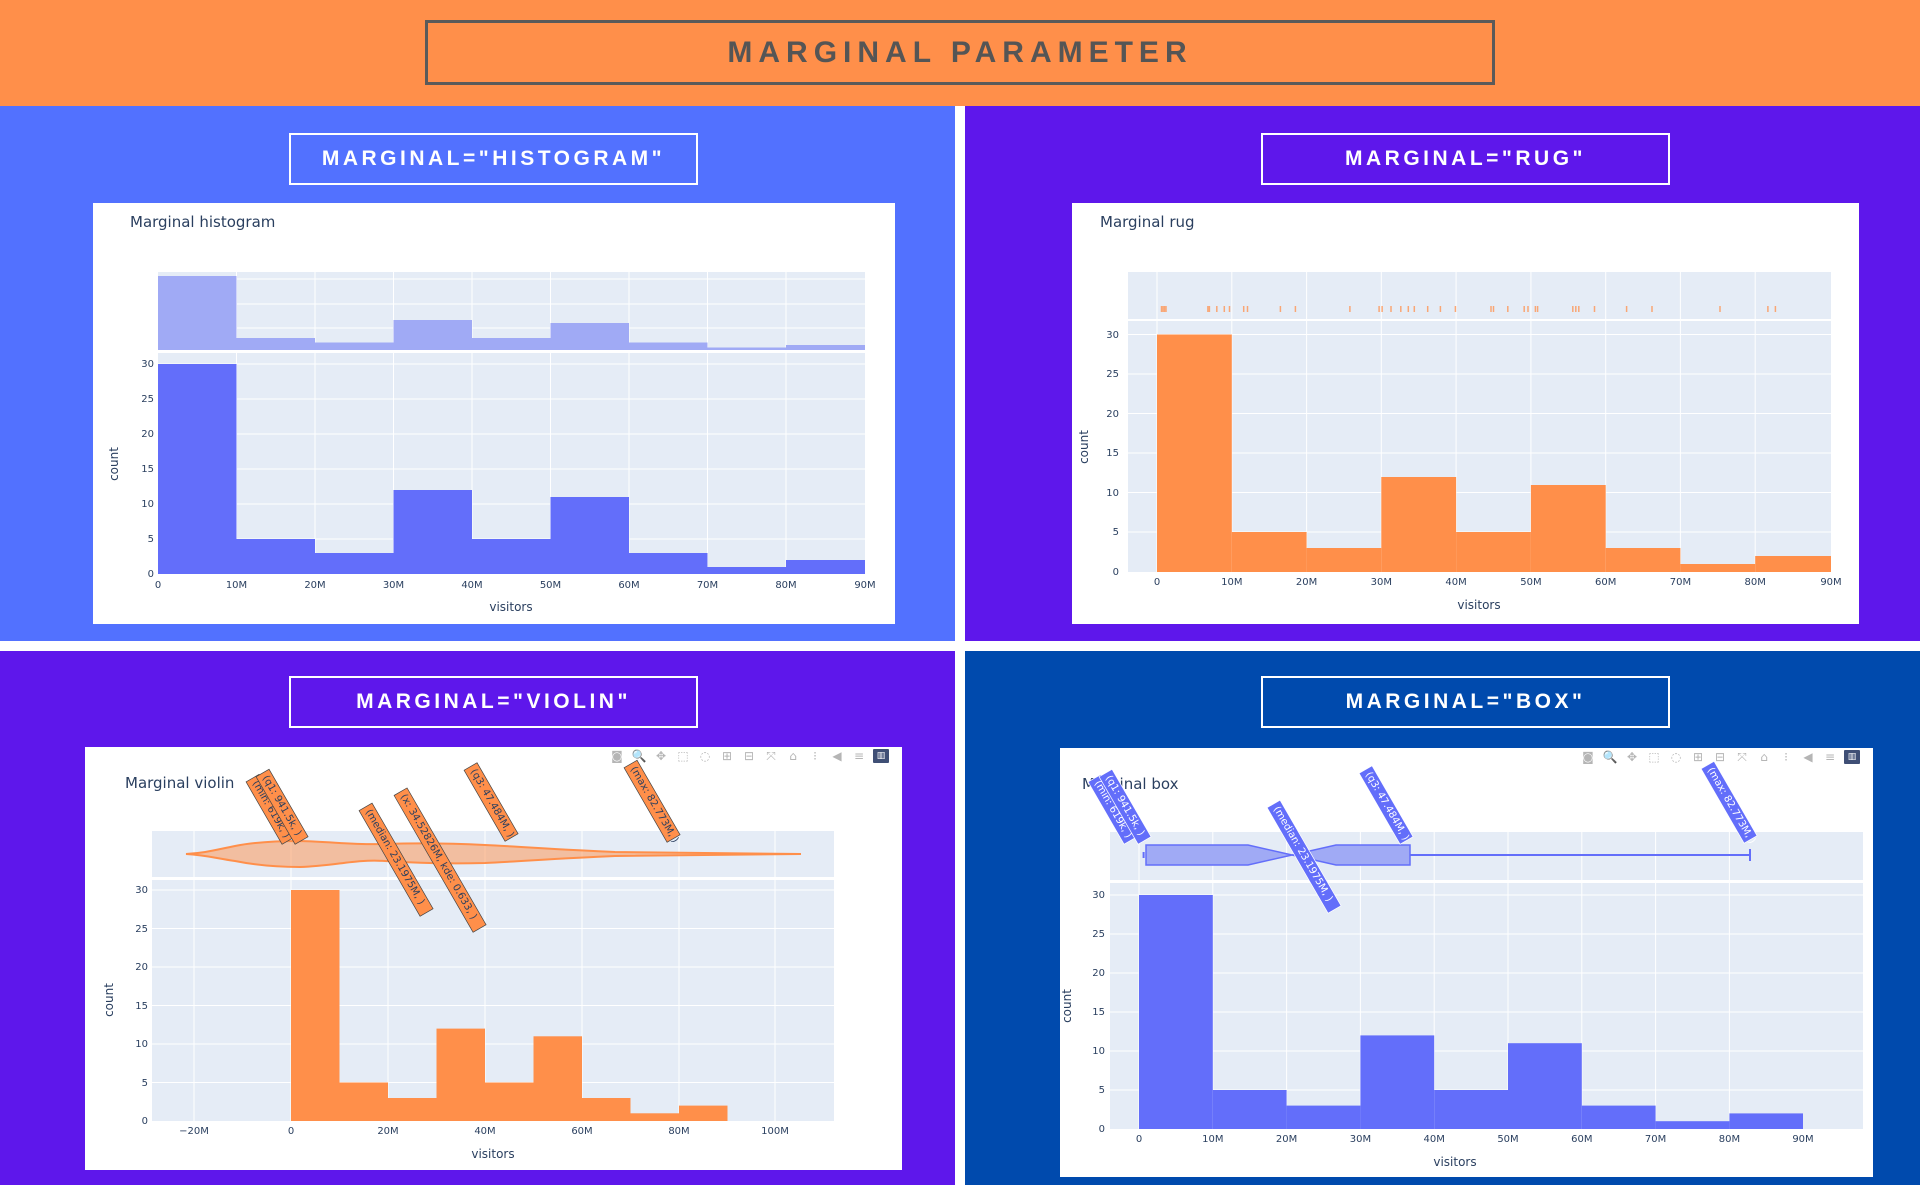 The width and height of the screenshot is (1920, 1188). Describe the element at coordinates (1468, 309) in the screenshot. I see `rug-marks` at that location.